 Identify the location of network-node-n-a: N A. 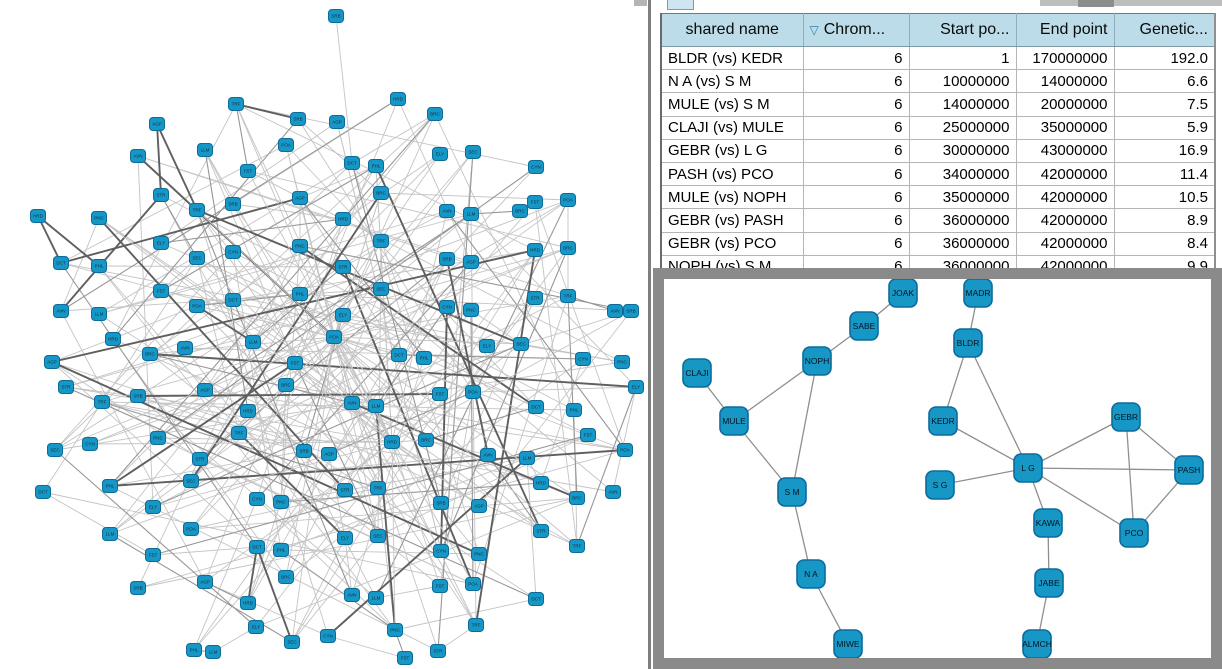
(811, 574).